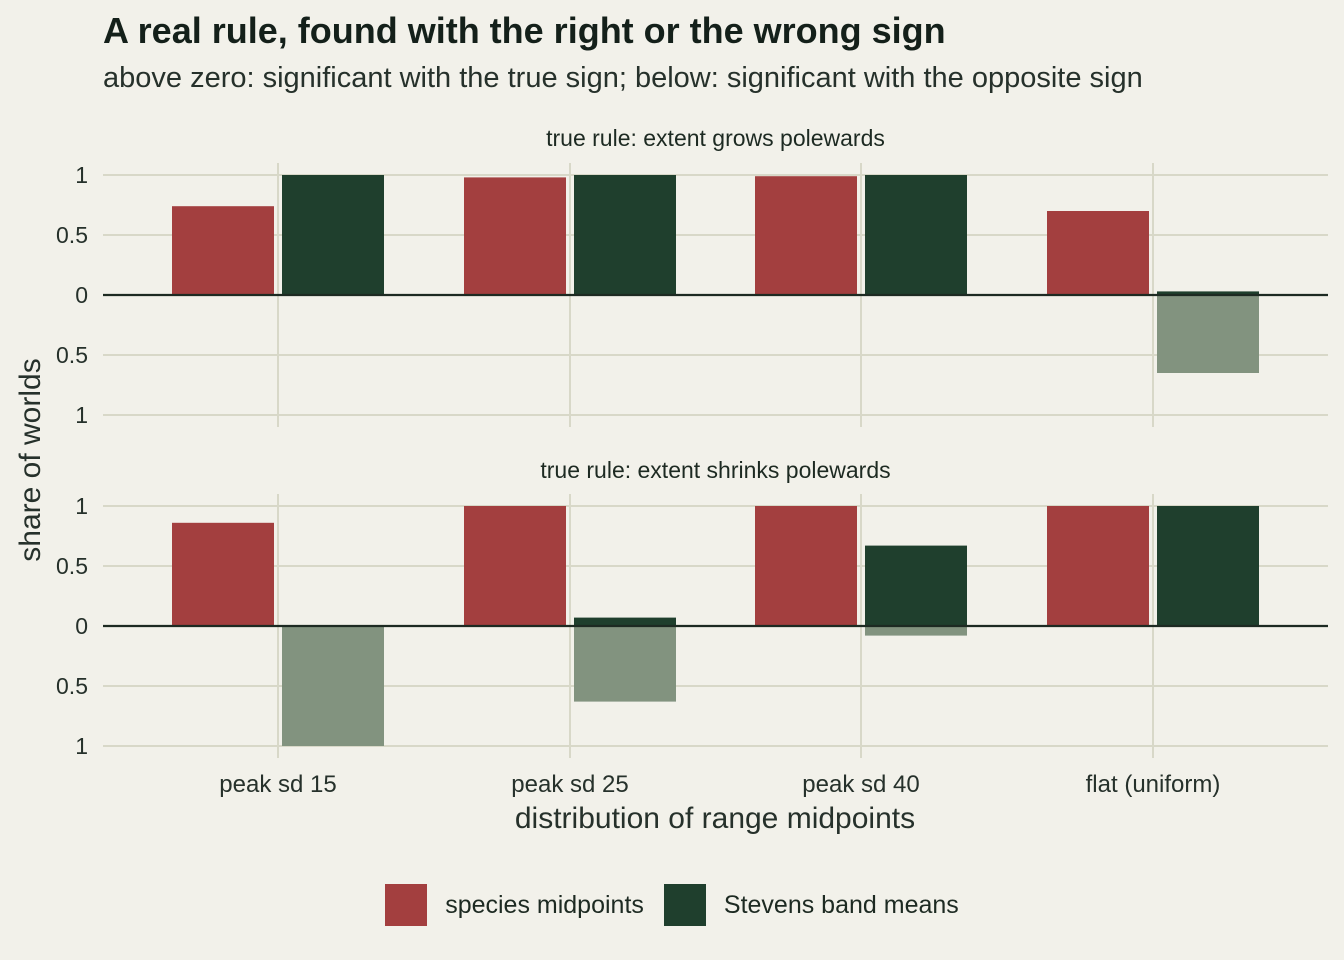 The height and width of the screenshot is (960, 1344). Describe the element at coordinates (715, 818) in the screenshot. I see `x-axis-title: distribution of range midpoints` at that location.